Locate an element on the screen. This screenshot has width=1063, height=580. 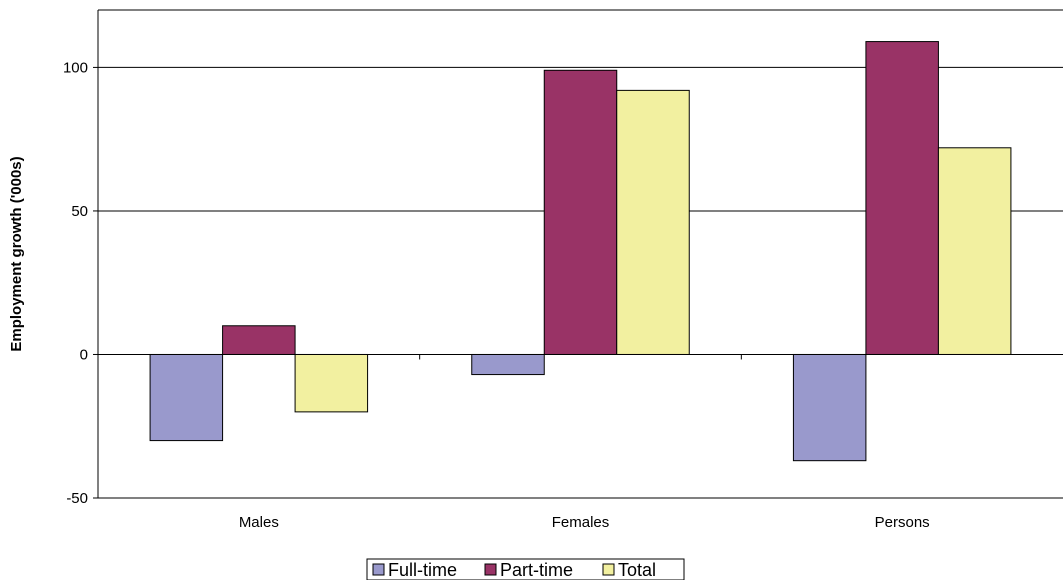
y-tick-labels: -50 0 50 100 is located at coordinates (75, 283).